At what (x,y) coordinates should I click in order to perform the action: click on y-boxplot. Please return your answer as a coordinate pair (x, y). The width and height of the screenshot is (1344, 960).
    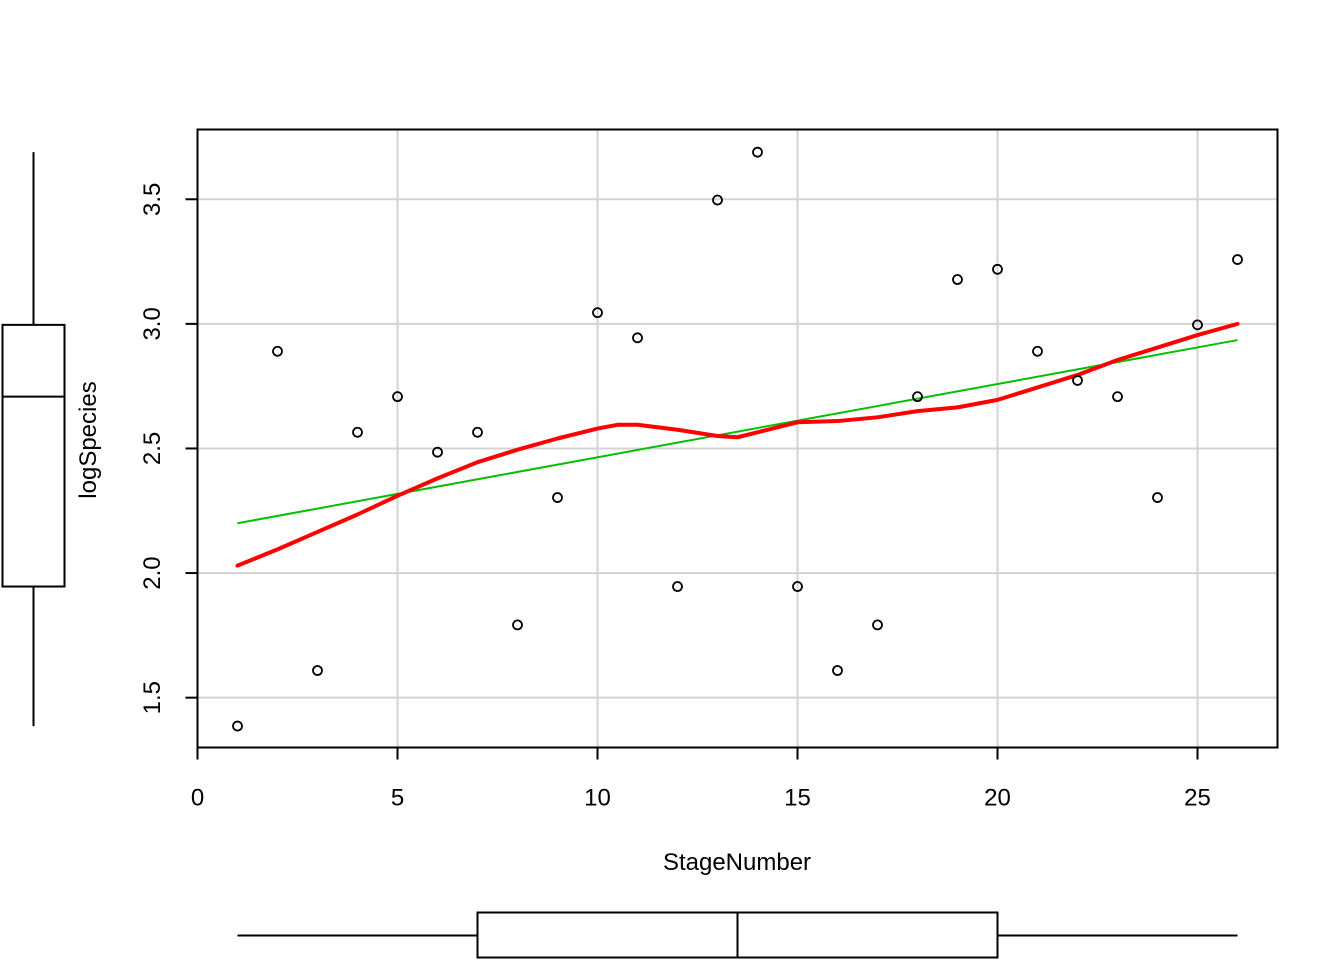
    Looking at the image, I should click on (33, 439).